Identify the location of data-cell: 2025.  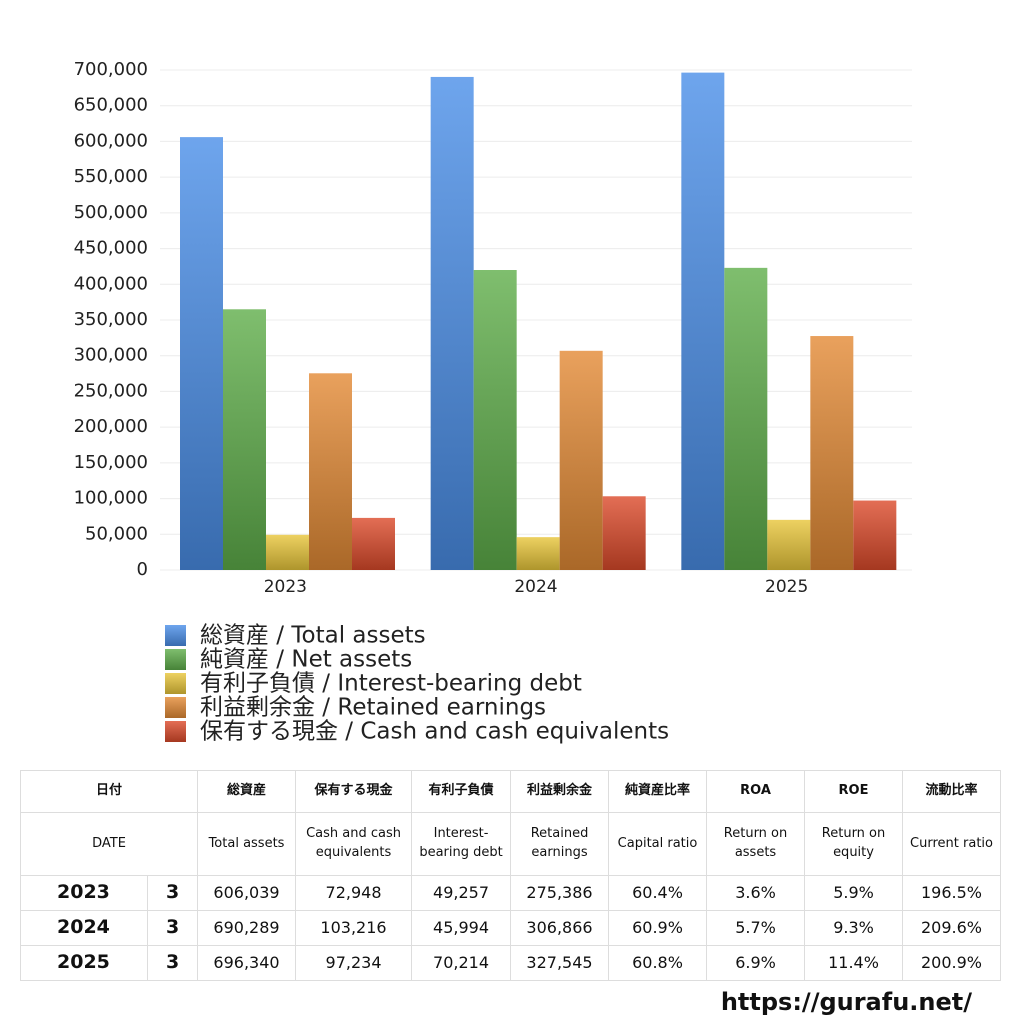
(84, 963).